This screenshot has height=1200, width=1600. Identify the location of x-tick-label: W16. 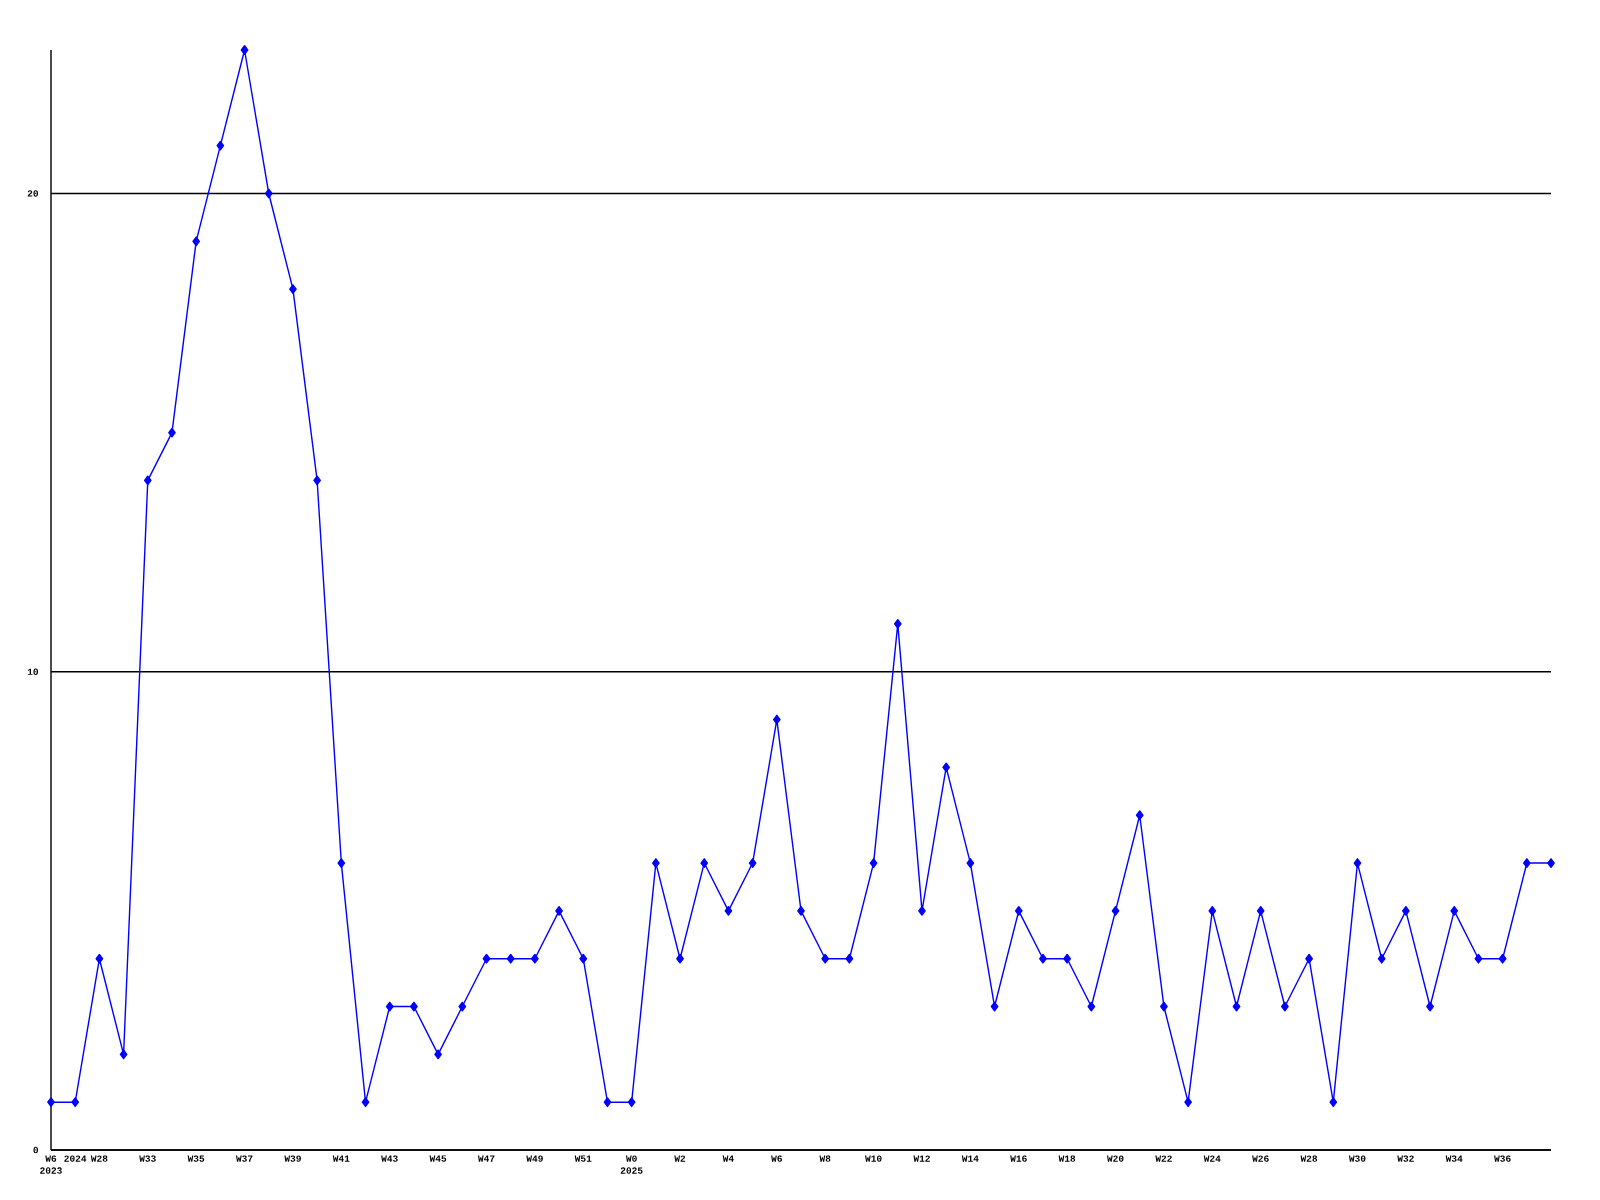
(1018, 1158).